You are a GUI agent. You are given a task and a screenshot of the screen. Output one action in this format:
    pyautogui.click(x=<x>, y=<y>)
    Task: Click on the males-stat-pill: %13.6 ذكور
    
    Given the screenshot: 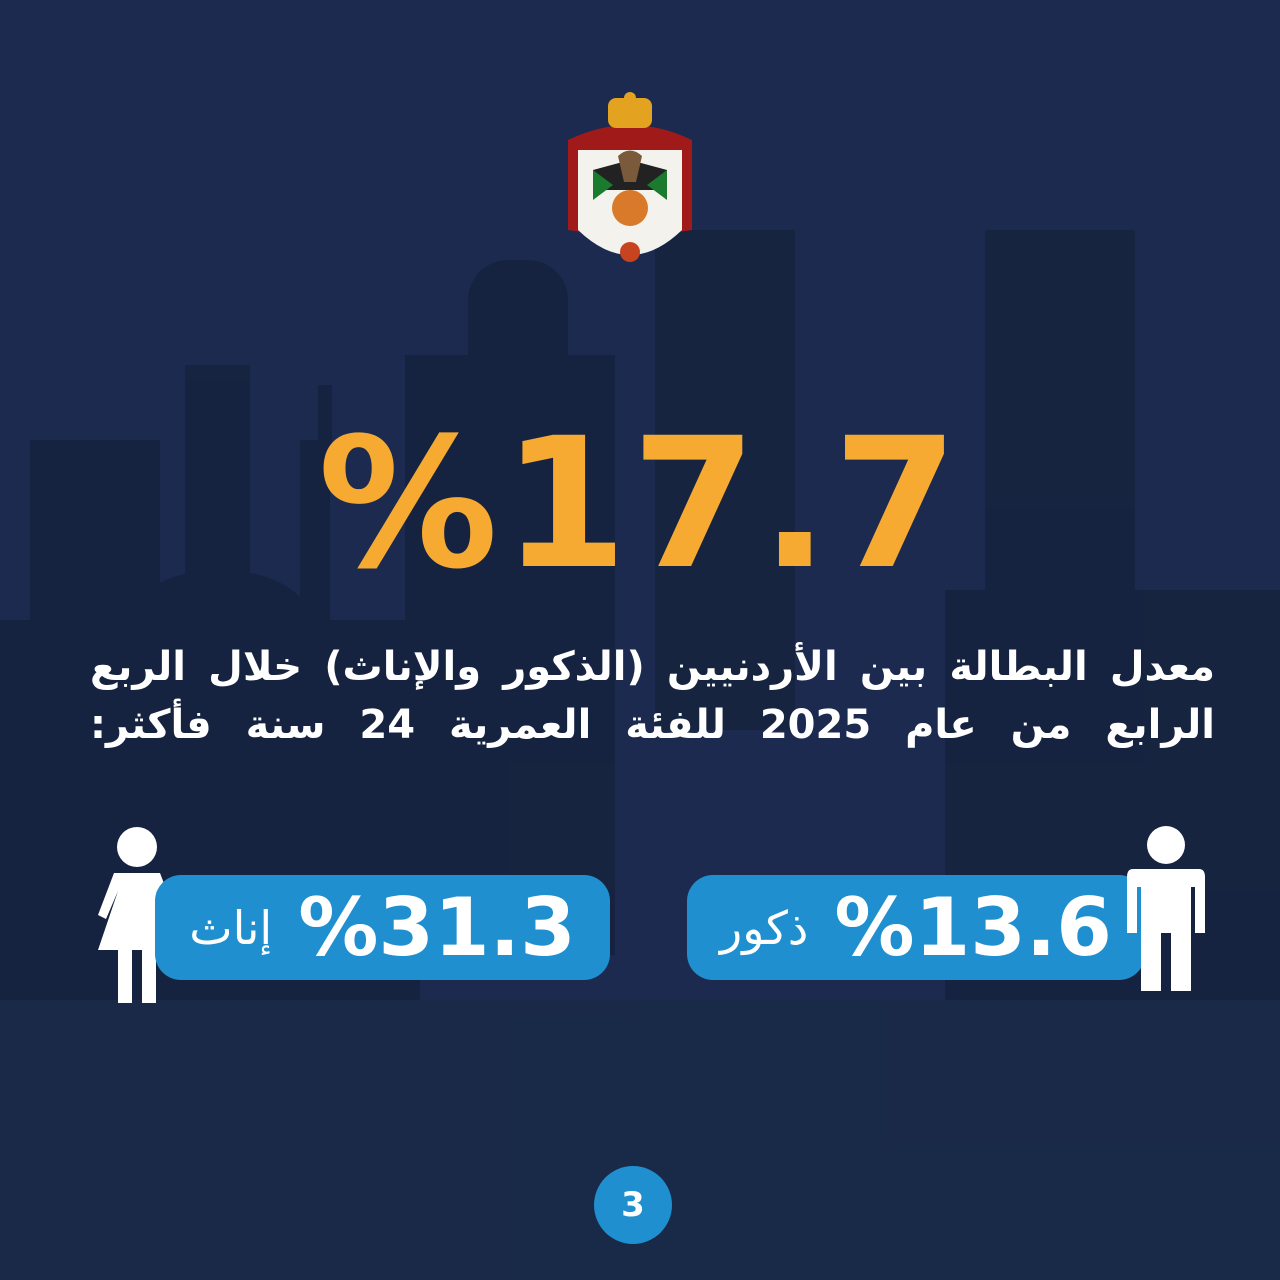 What is the action you would take?
    pyautogui.click(x=916, y=927)
    